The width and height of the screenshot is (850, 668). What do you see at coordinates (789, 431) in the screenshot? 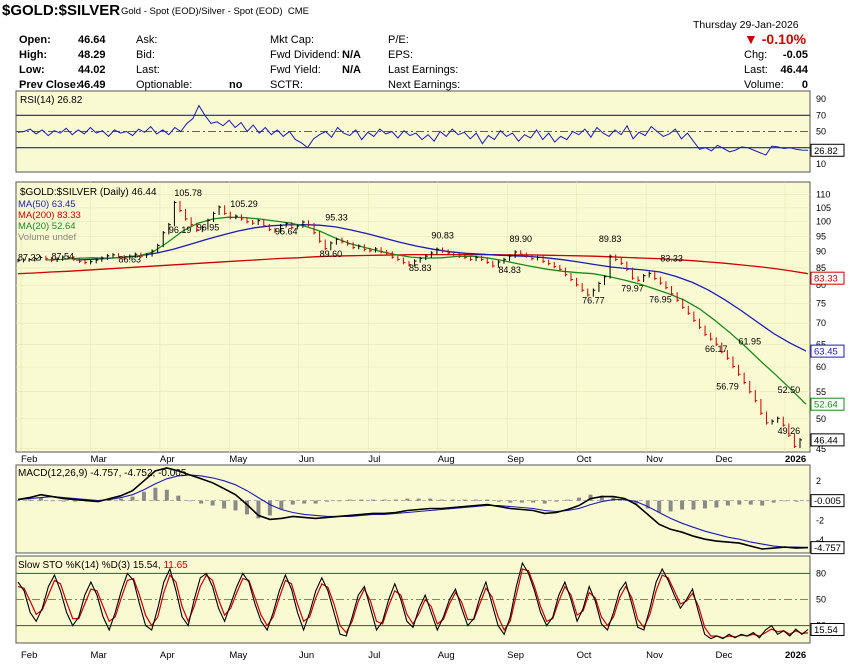
I see `price-annotation: 49.26` at bounding box center [789, 431].